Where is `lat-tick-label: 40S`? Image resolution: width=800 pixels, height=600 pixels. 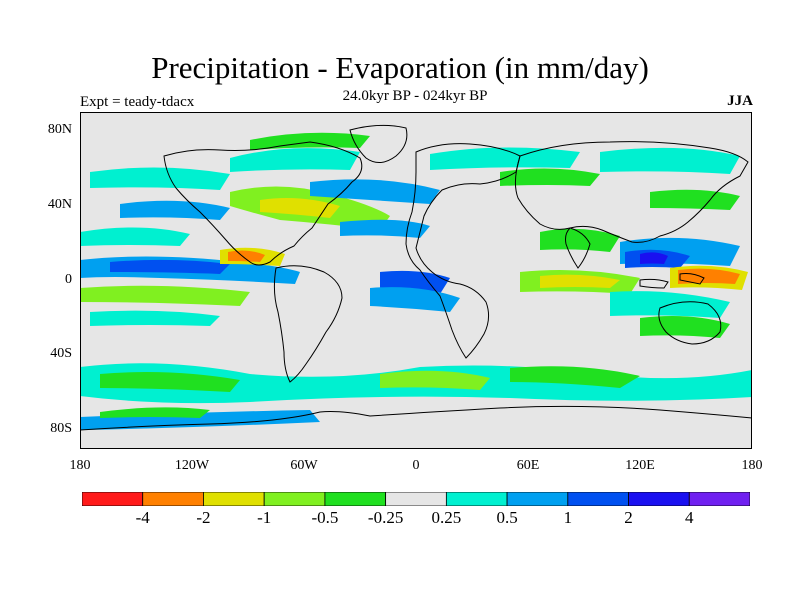
lat-tick-label: 40S is located at coordinates (61, 354).